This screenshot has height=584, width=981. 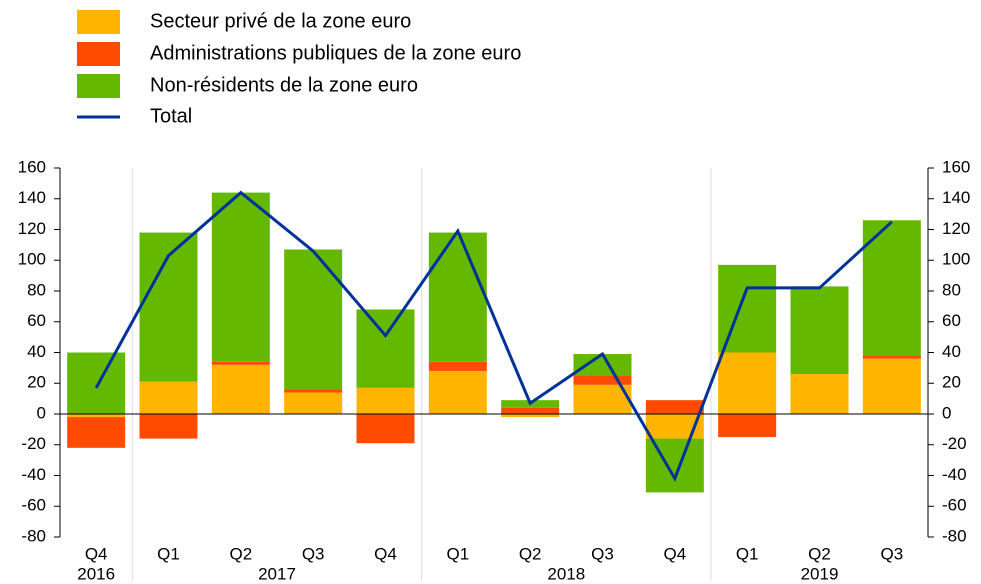 What do you see at coordinates (951, 320) in the screenshot?
I see `y2-tick-label: 60` at bounding box center [951, 320].